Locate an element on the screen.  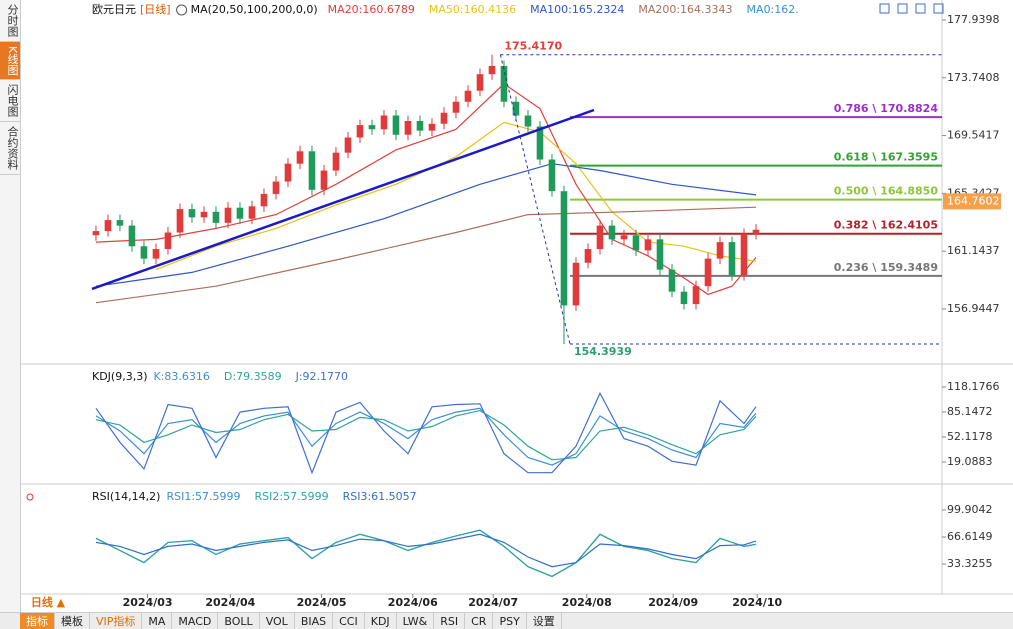
x-tick-label: 2024/09 is located at coordinates (673, 602).